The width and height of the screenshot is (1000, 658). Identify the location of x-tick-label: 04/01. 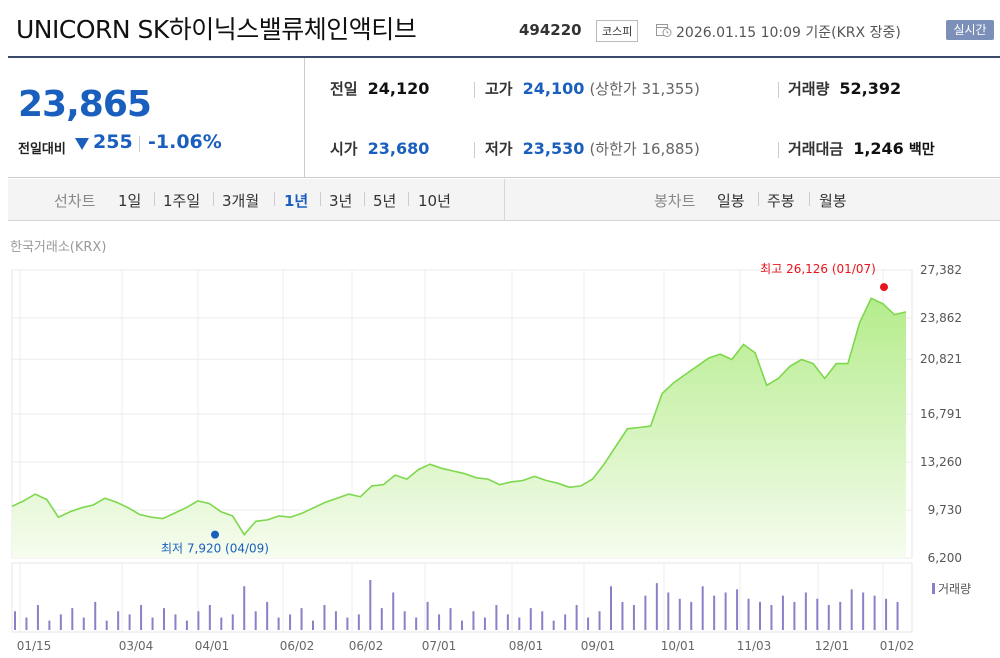
(212, 646).